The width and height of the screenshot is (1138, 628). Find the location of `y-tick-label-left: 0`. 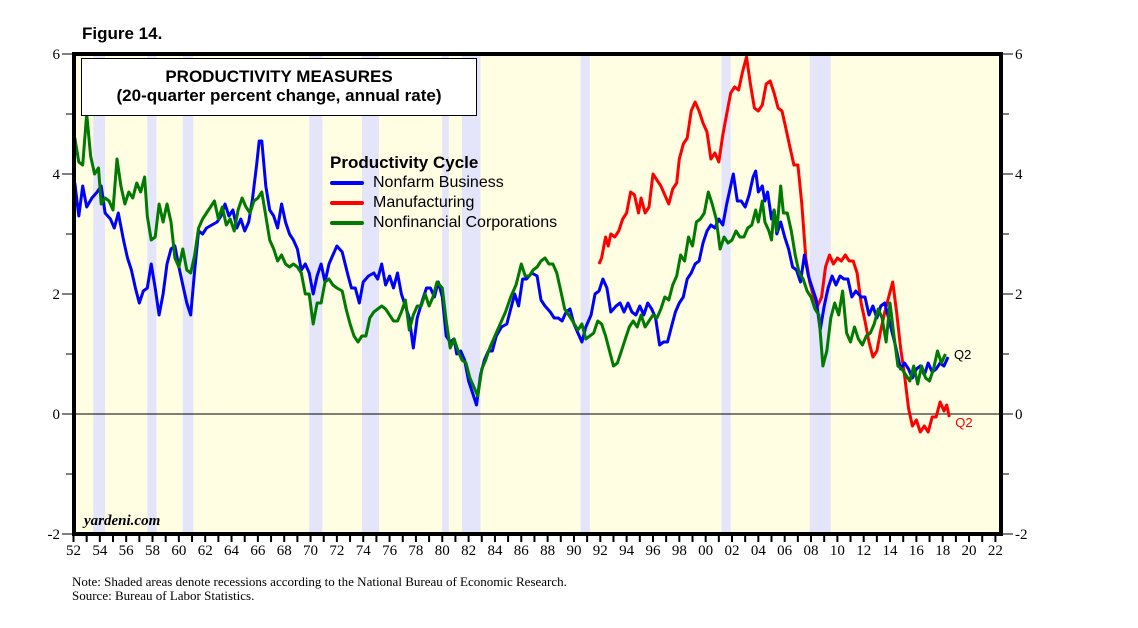

y-tick-label-left: 0 is located at coordinates (57, 415).